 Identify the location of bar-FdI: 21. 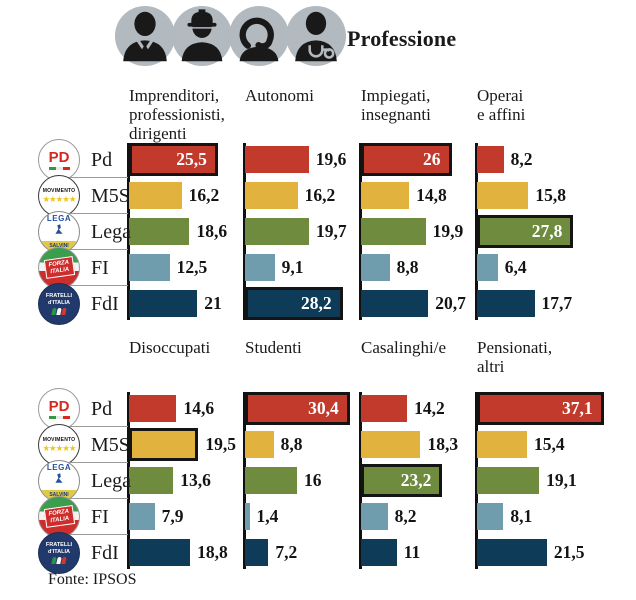
(175, 303).